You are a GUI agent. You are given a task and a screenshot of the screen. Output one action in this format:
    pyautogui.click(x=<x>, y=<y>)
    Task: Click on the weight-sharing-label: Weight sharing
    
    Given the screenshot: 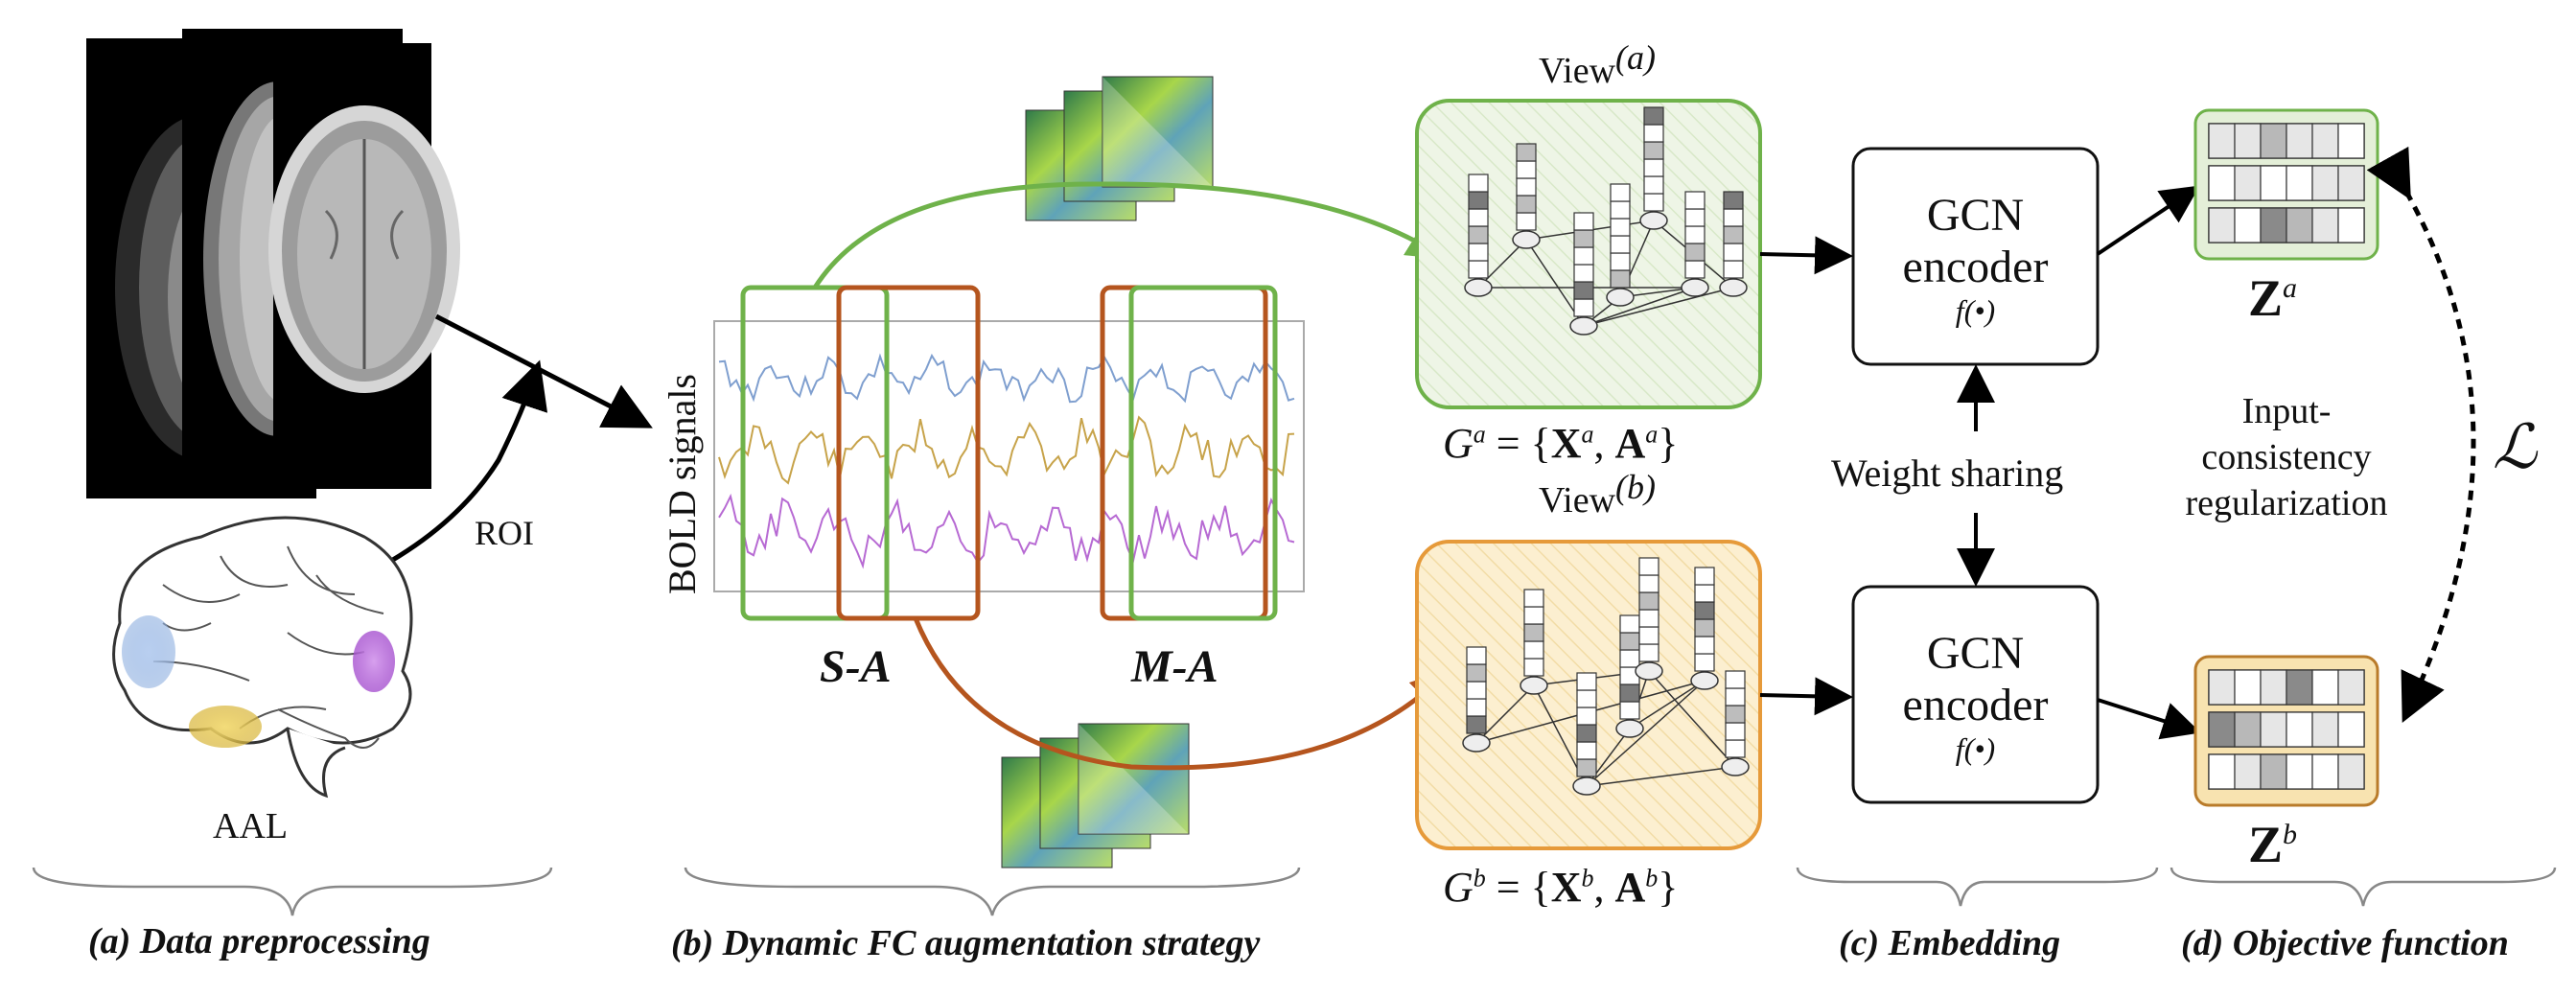 What is the action you would take?
    pyautogui.click(x=1948, y=474)
    